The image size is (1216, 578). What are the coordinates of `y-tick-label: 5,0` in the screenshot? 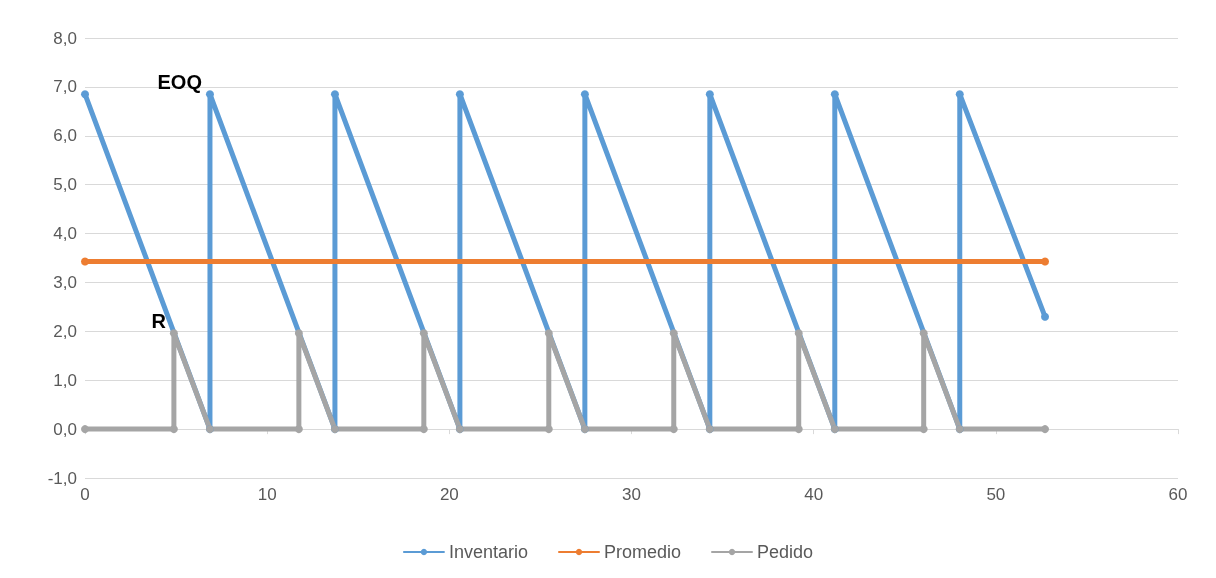 It's located at (65, 185).